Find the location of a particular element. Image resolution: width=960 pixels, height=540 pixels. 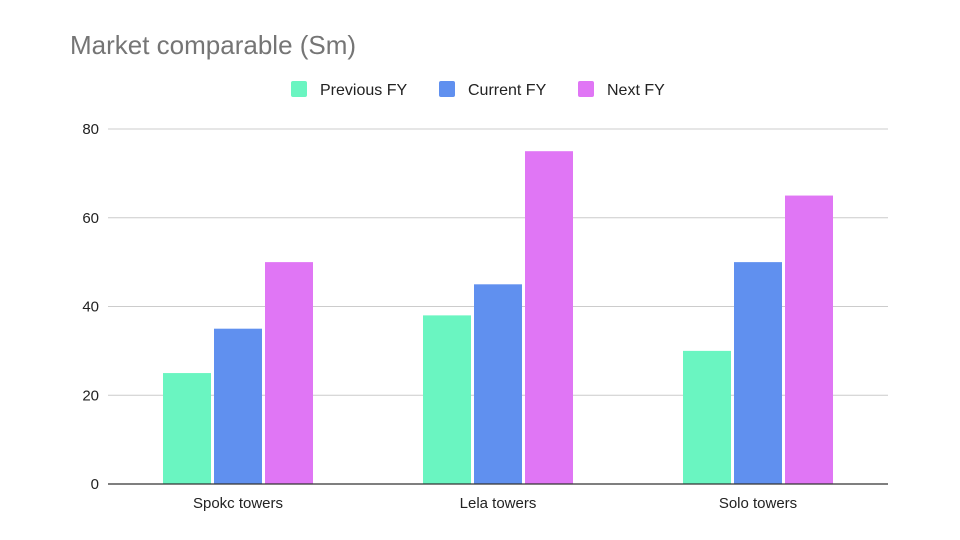

x-category-label: Solo towers is located at coordinates (758, 503).